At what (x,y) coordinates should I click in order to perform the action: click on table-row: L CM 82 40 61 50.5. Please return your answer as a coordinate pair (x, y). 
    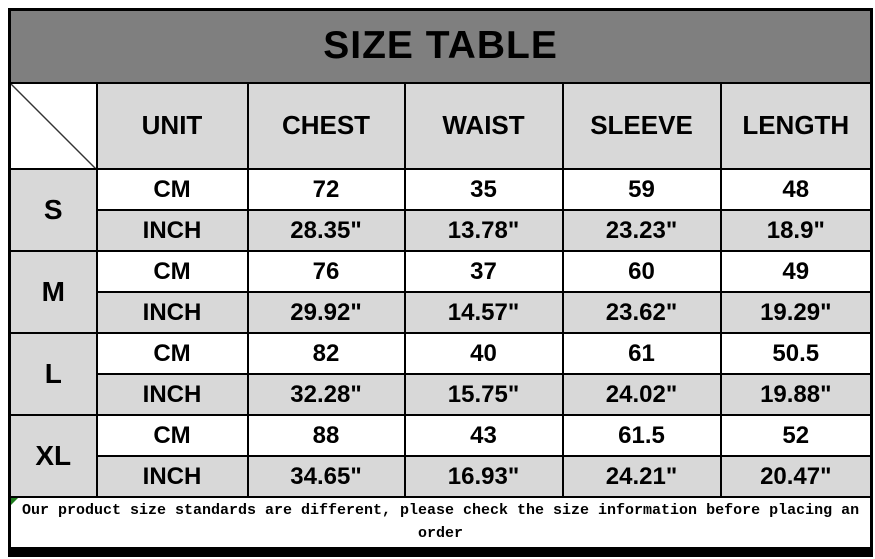
    Looking at the image, I should click on (440, 374).